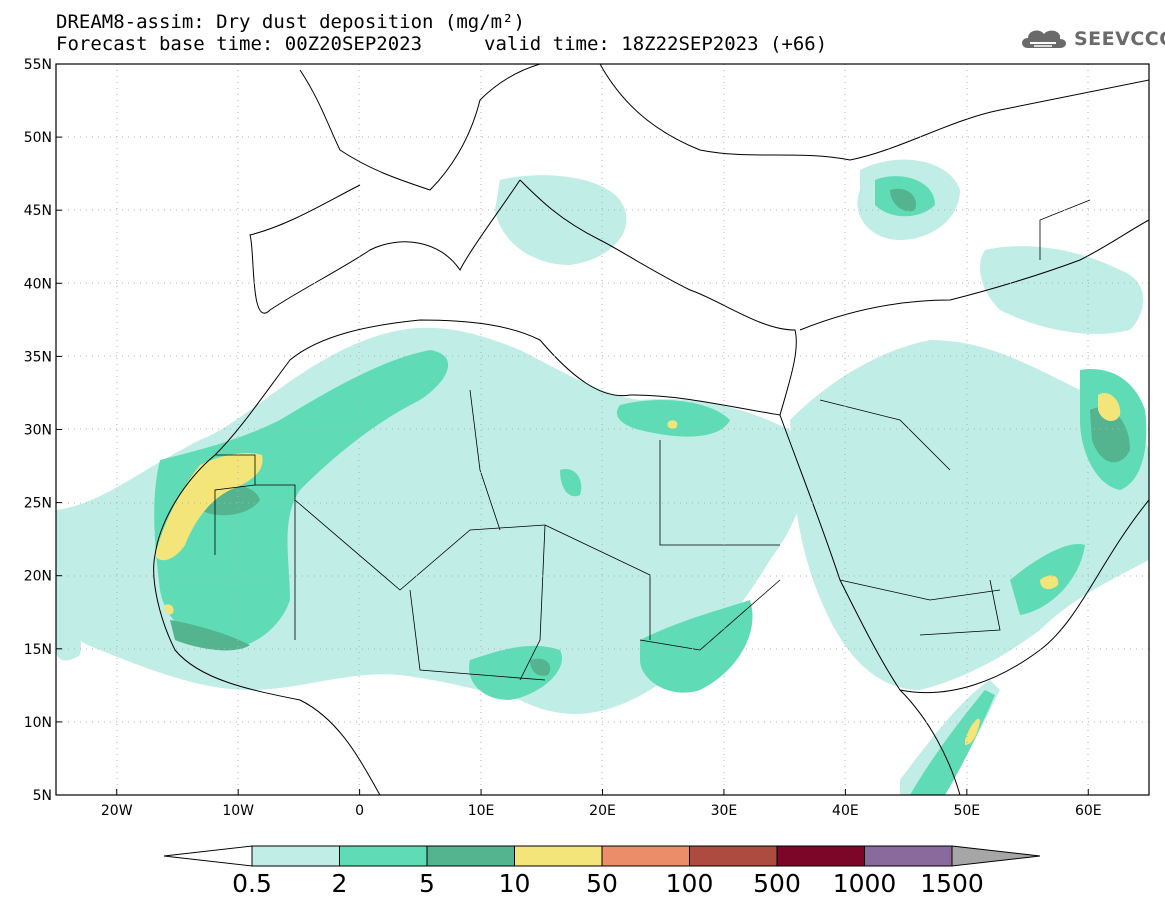 This screenshot has height=907, width=1165. What do you see at coordinates (602, 811) in the screenshot?
I see `lon-tick-label: 20E` at bounding box center [602, 811].